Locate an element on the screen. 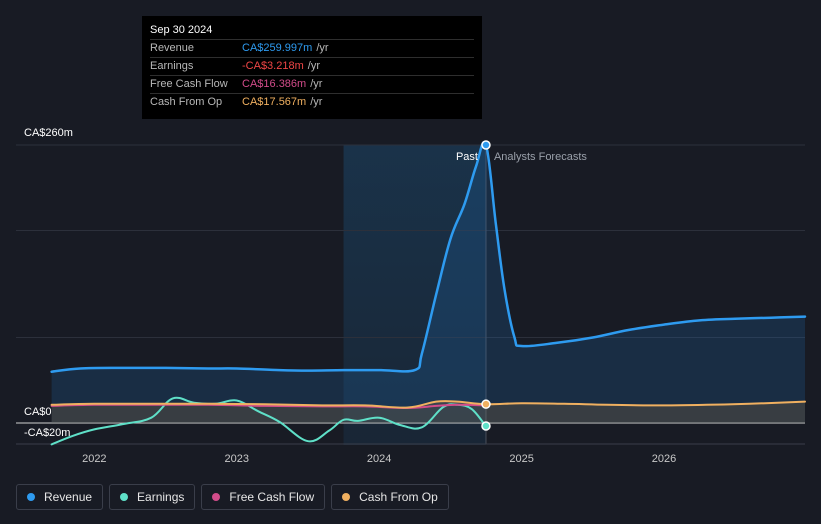 The image size is (821, 524). legend-item-free-cash-flow: Free Cash Flow is located at coordinates (263, 497).